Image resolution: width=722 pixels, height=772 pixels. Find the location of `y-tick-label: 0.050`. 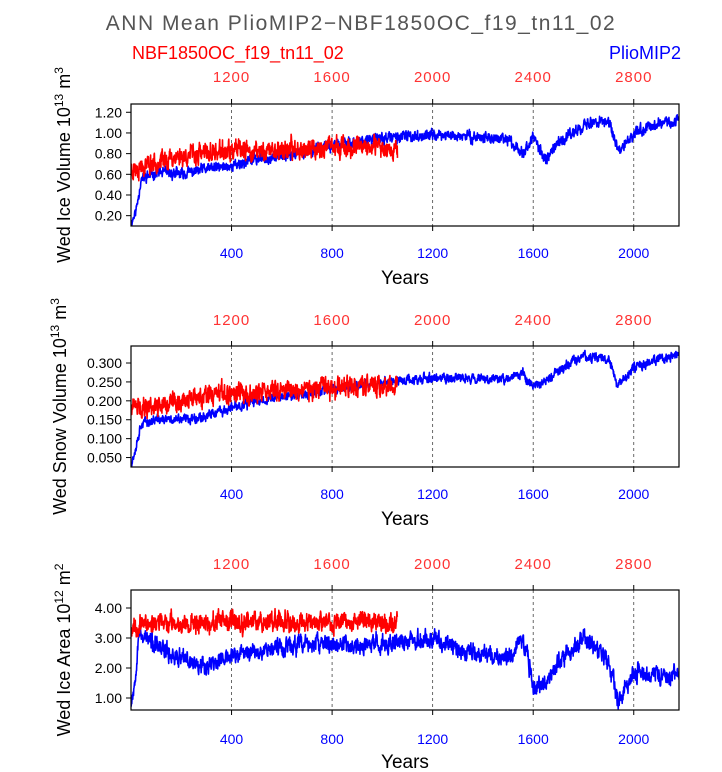

y-tick-label: 0.050 is located at coordinates (104, 458).